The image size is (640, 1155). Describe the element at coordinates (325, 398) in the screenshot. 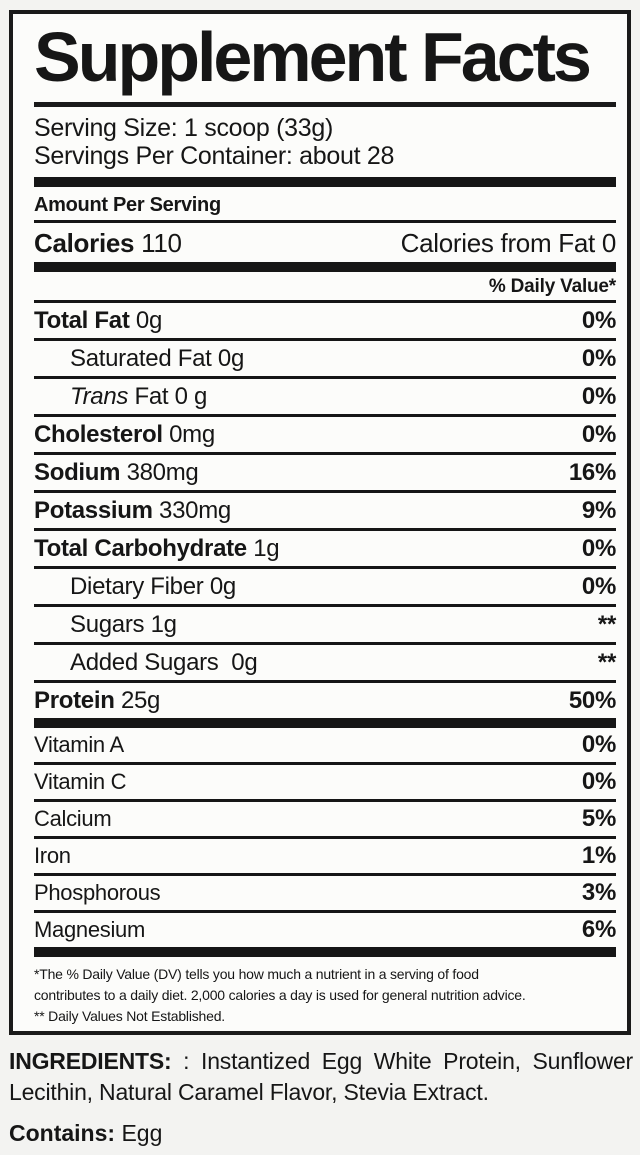

I see `nutrient-row-trans-fat: Trans Fat 0 g 0%` at that location.